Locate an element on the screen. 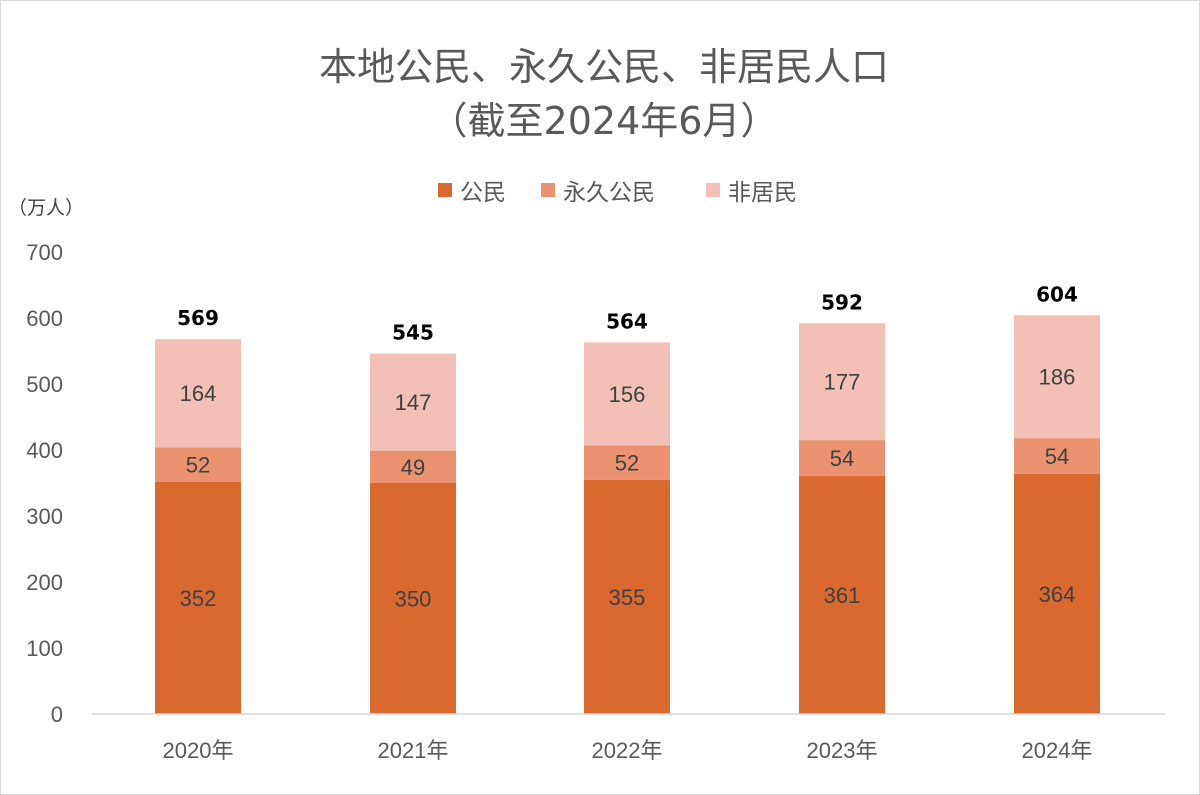  y-axis-ticks: 0 100 200 300 400 500 600 700 is located at coordinates (44, 483).